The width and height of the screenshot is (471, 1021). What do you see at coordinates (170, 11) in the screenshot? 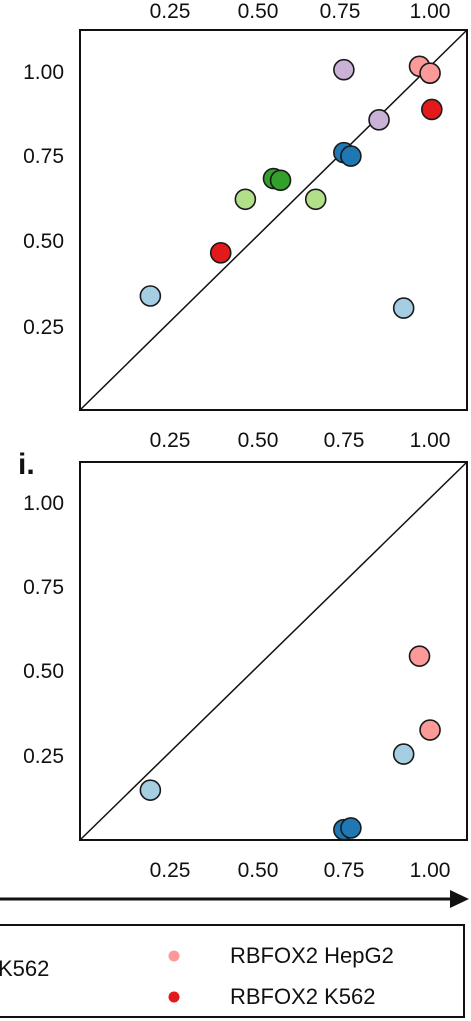
I see `top-tick-label: 0.25` at bounding box center [170, 11].